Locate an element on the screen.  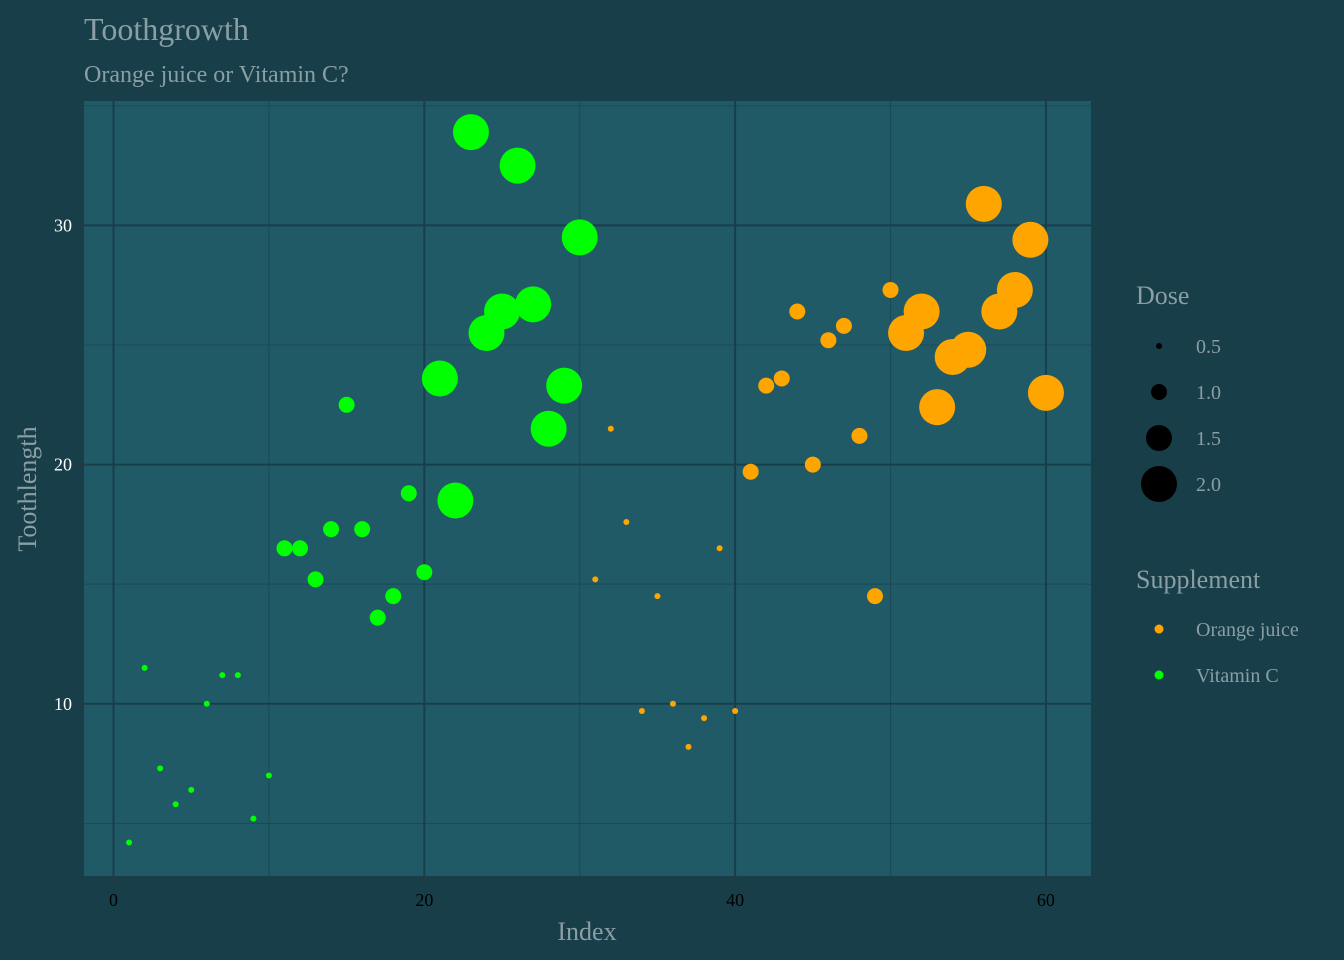
chart-subtitle: Orange juice or Vitamin C? is located at coordinates (216, 75).